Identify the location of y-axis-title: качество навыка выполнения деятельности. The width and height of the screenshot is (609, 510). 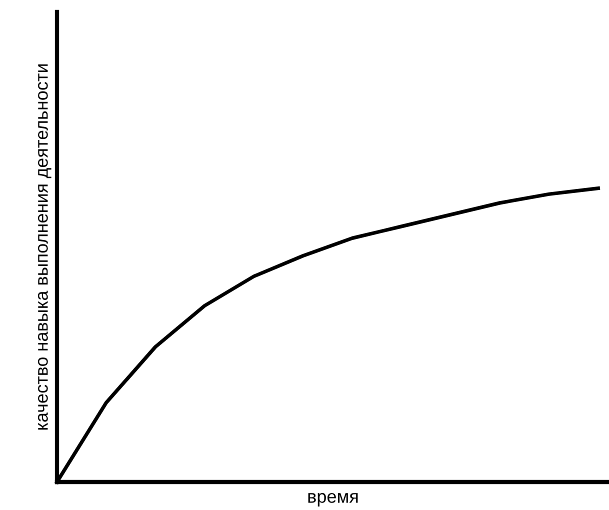
(45, 247).